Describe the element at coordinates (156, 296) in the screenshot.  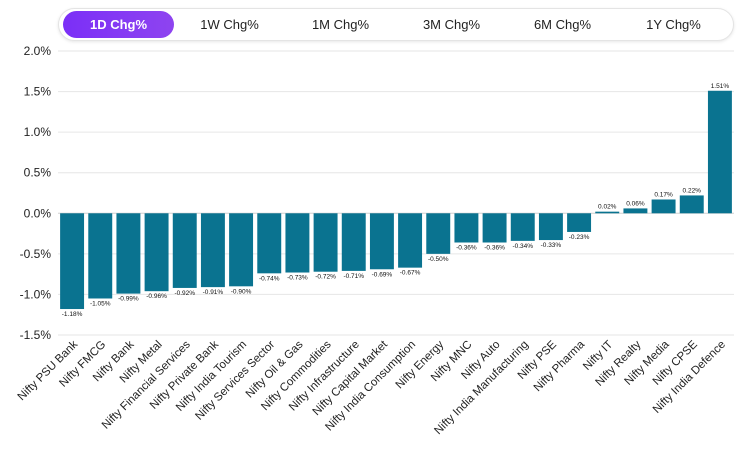
I see `data-label: -0.96%` at that location.